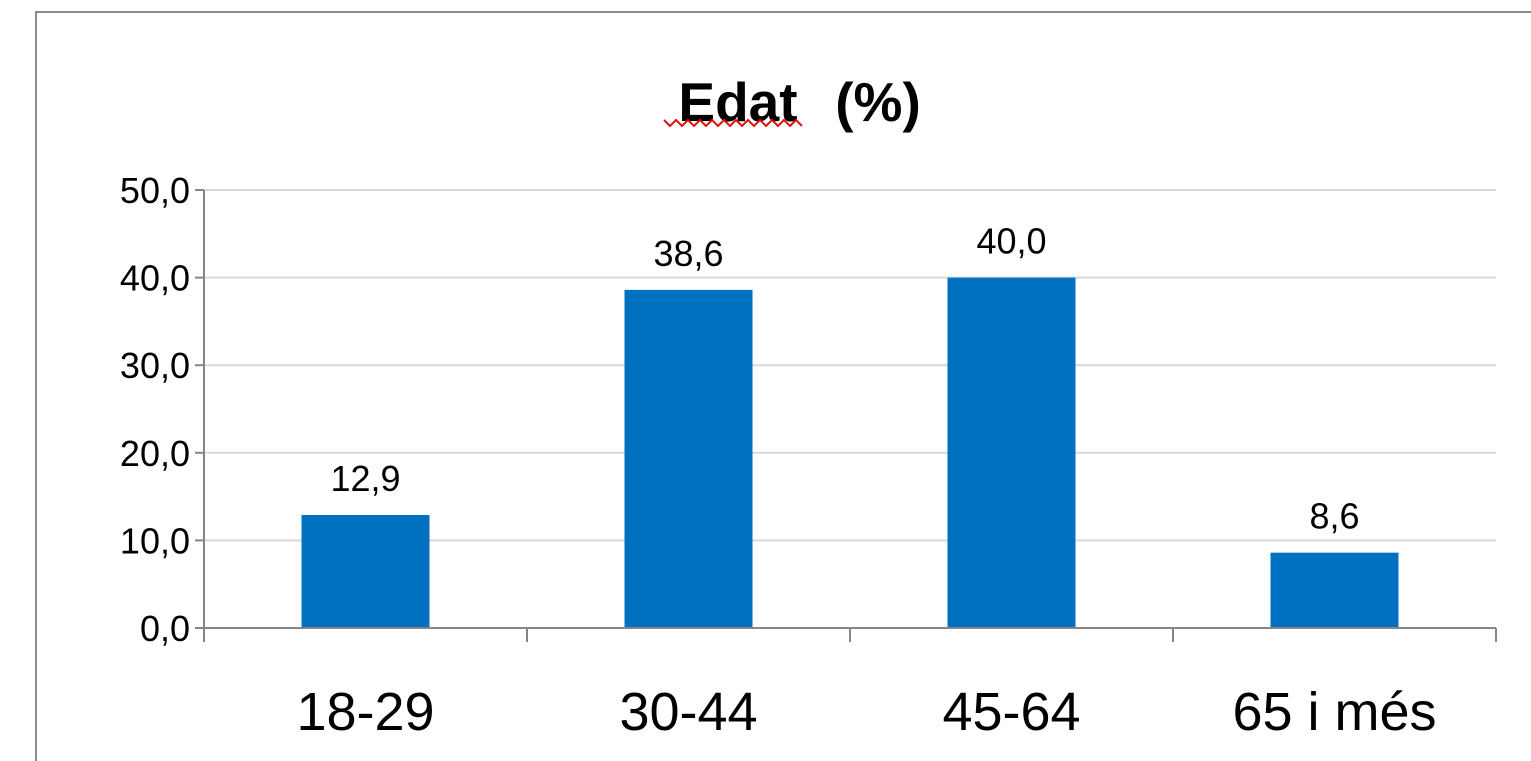  Describe the element at coordinates (1011, 712) in the screenshot. I see `x-tick-label: 45-64` at that location.